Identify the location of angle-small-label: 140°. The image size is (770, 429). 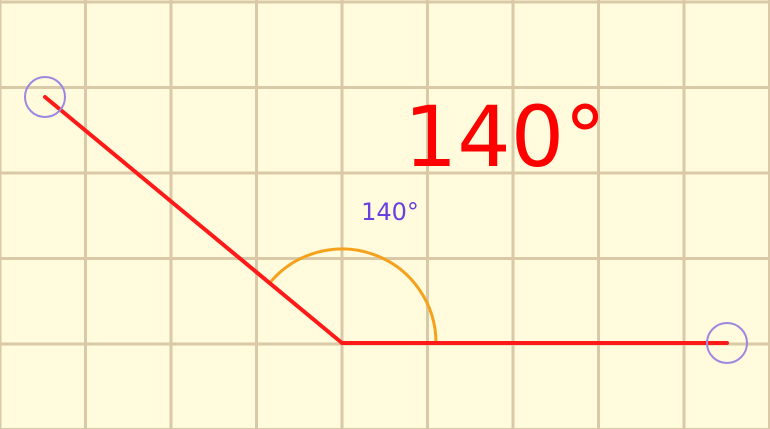
(390, 212).